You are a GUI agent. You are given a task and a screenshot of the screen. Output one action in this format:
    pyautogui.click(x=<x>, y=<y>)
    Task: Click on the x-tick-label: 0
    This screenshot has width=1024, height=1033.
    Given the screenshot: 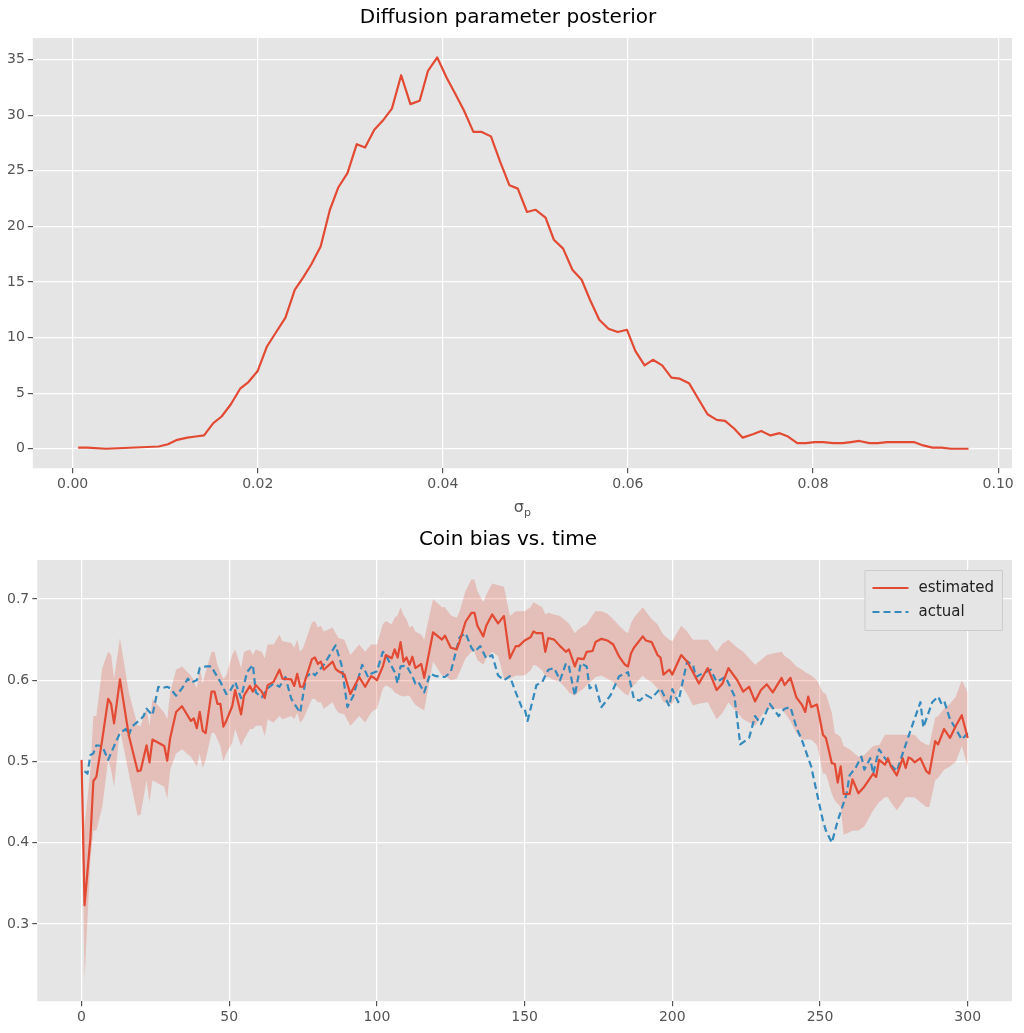 What is the action you would take?
    pyautogui.click(x=82, y=1016)
    